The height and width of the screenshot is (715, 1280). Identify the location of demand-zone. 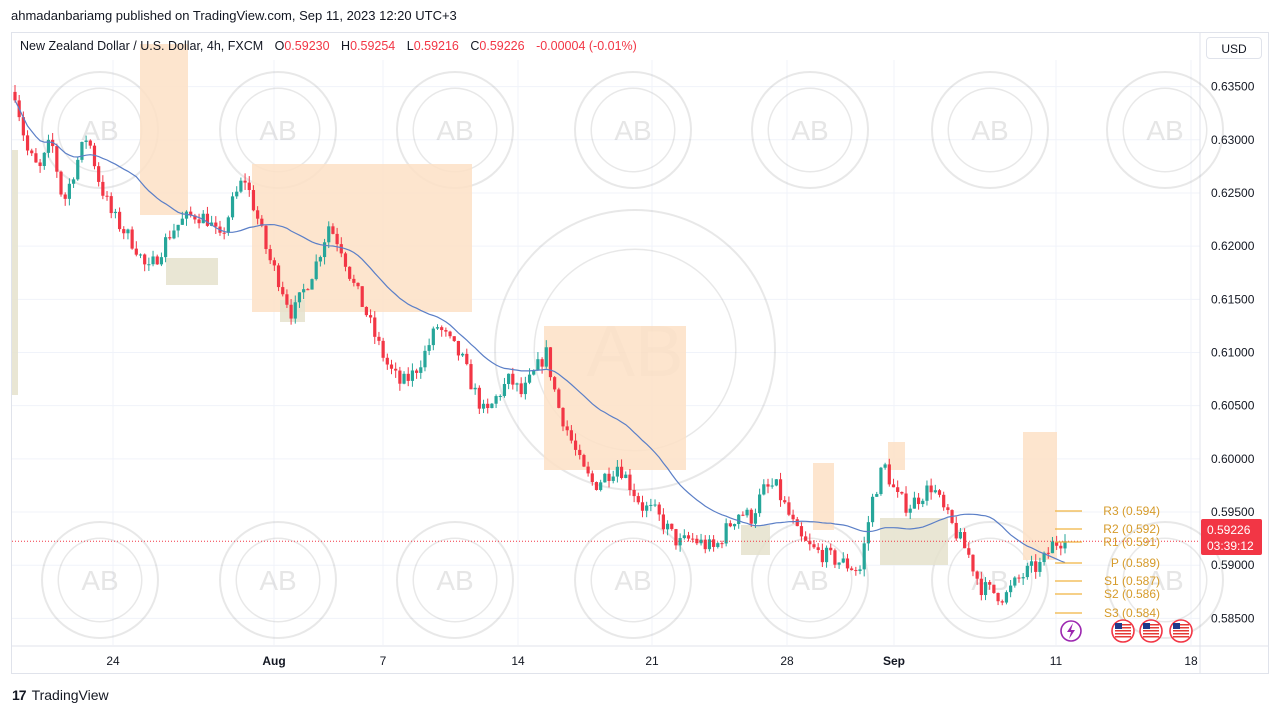
(192, 271).